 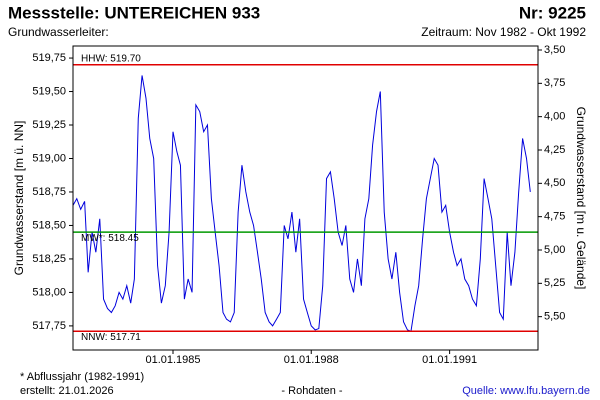 What do you see at coordinates (49, 192) in the screenshot?
I see `y-tick-label: 518,75` at bounding box center [49, 192].